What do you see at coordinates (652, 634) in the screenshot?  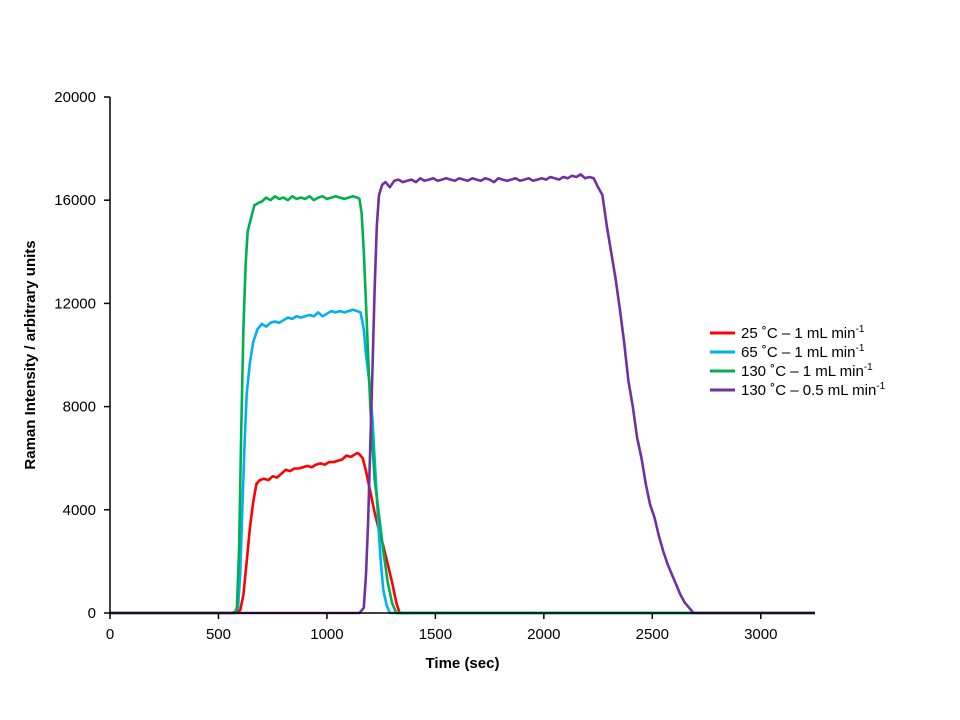 I see `x-tick-label: 2500` at bounding box center [652, 634].